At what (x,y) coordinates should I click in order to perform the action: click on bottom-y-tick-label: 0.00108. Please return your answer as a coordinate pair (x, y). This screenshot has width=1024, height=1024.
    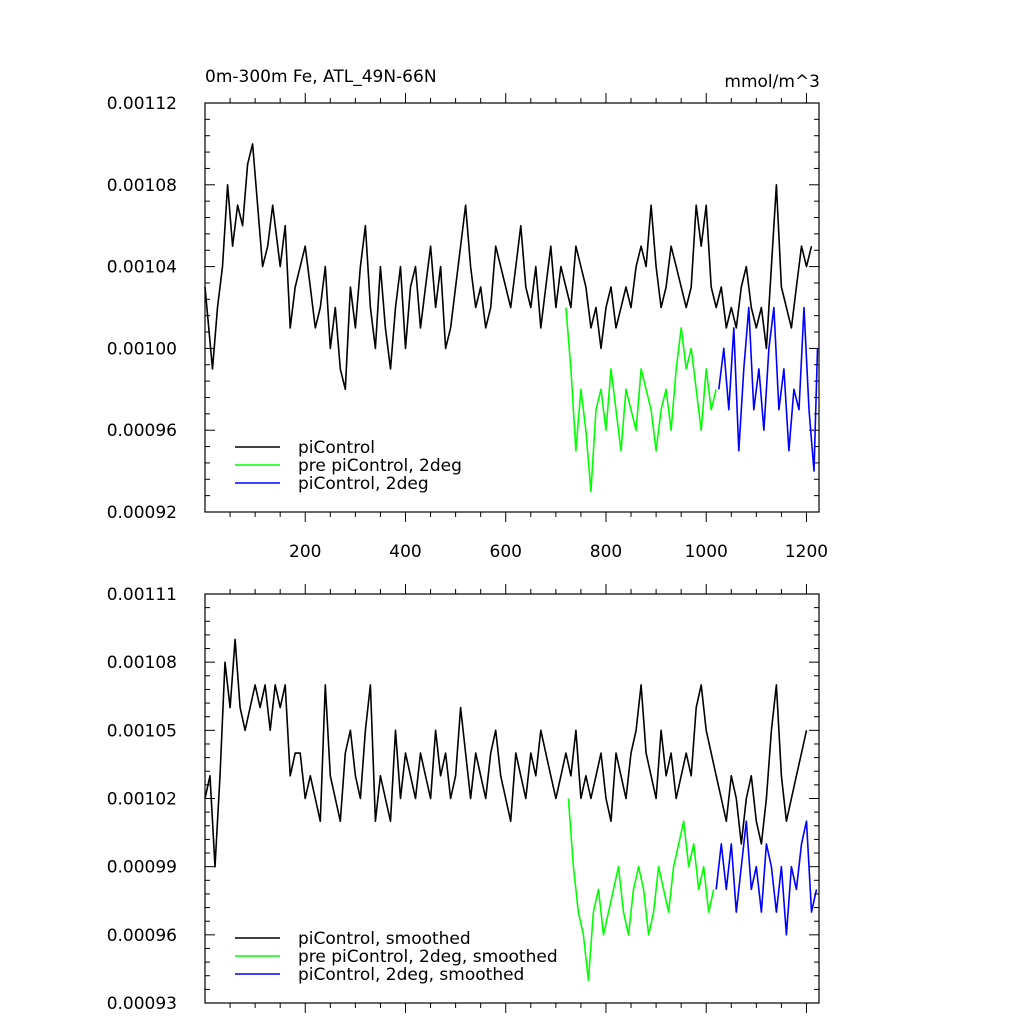
    Looking at the image, I should click on (142, 663).